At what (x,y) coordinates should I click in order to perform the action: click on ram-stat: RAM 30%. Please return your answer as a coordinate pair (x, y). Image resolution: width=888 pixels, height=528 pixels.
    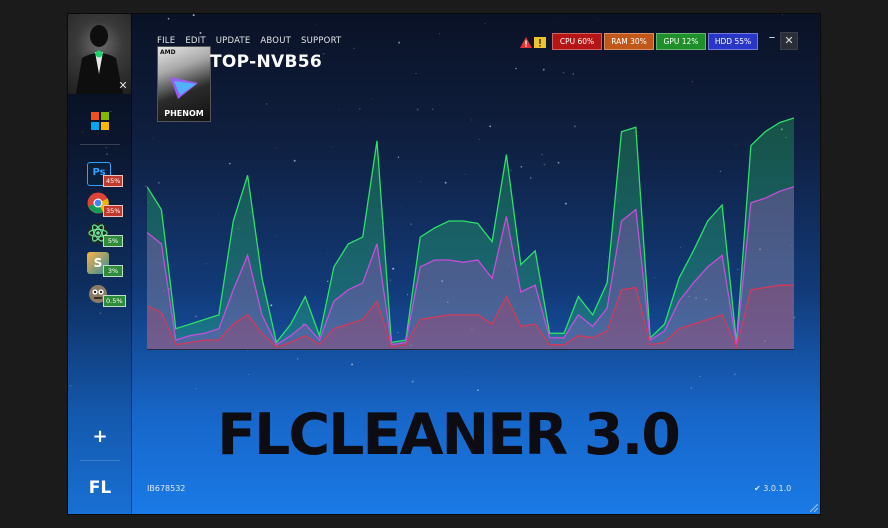
    Looking at the image, I should click on (629, 41).